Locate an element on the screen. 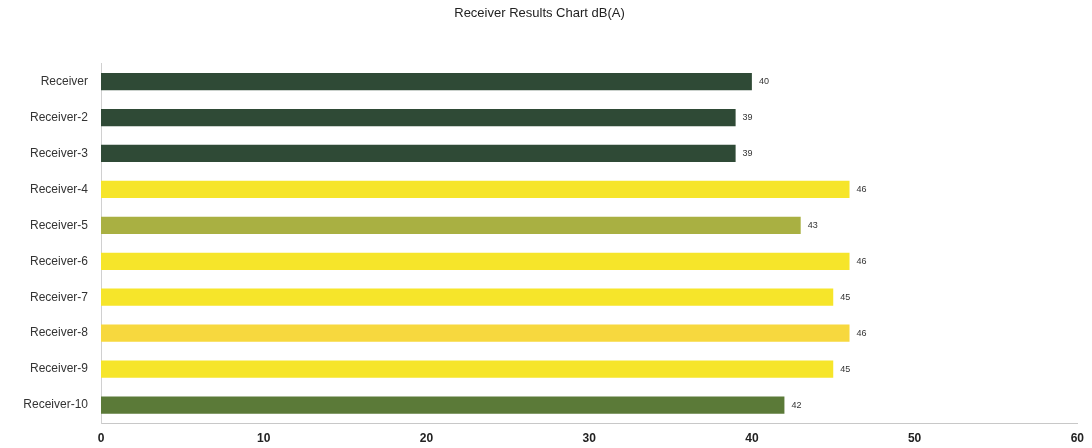 This screenshot has width=1092, height=448. y-tick-label: Receiver-10 is located at coordinates (56, 404).